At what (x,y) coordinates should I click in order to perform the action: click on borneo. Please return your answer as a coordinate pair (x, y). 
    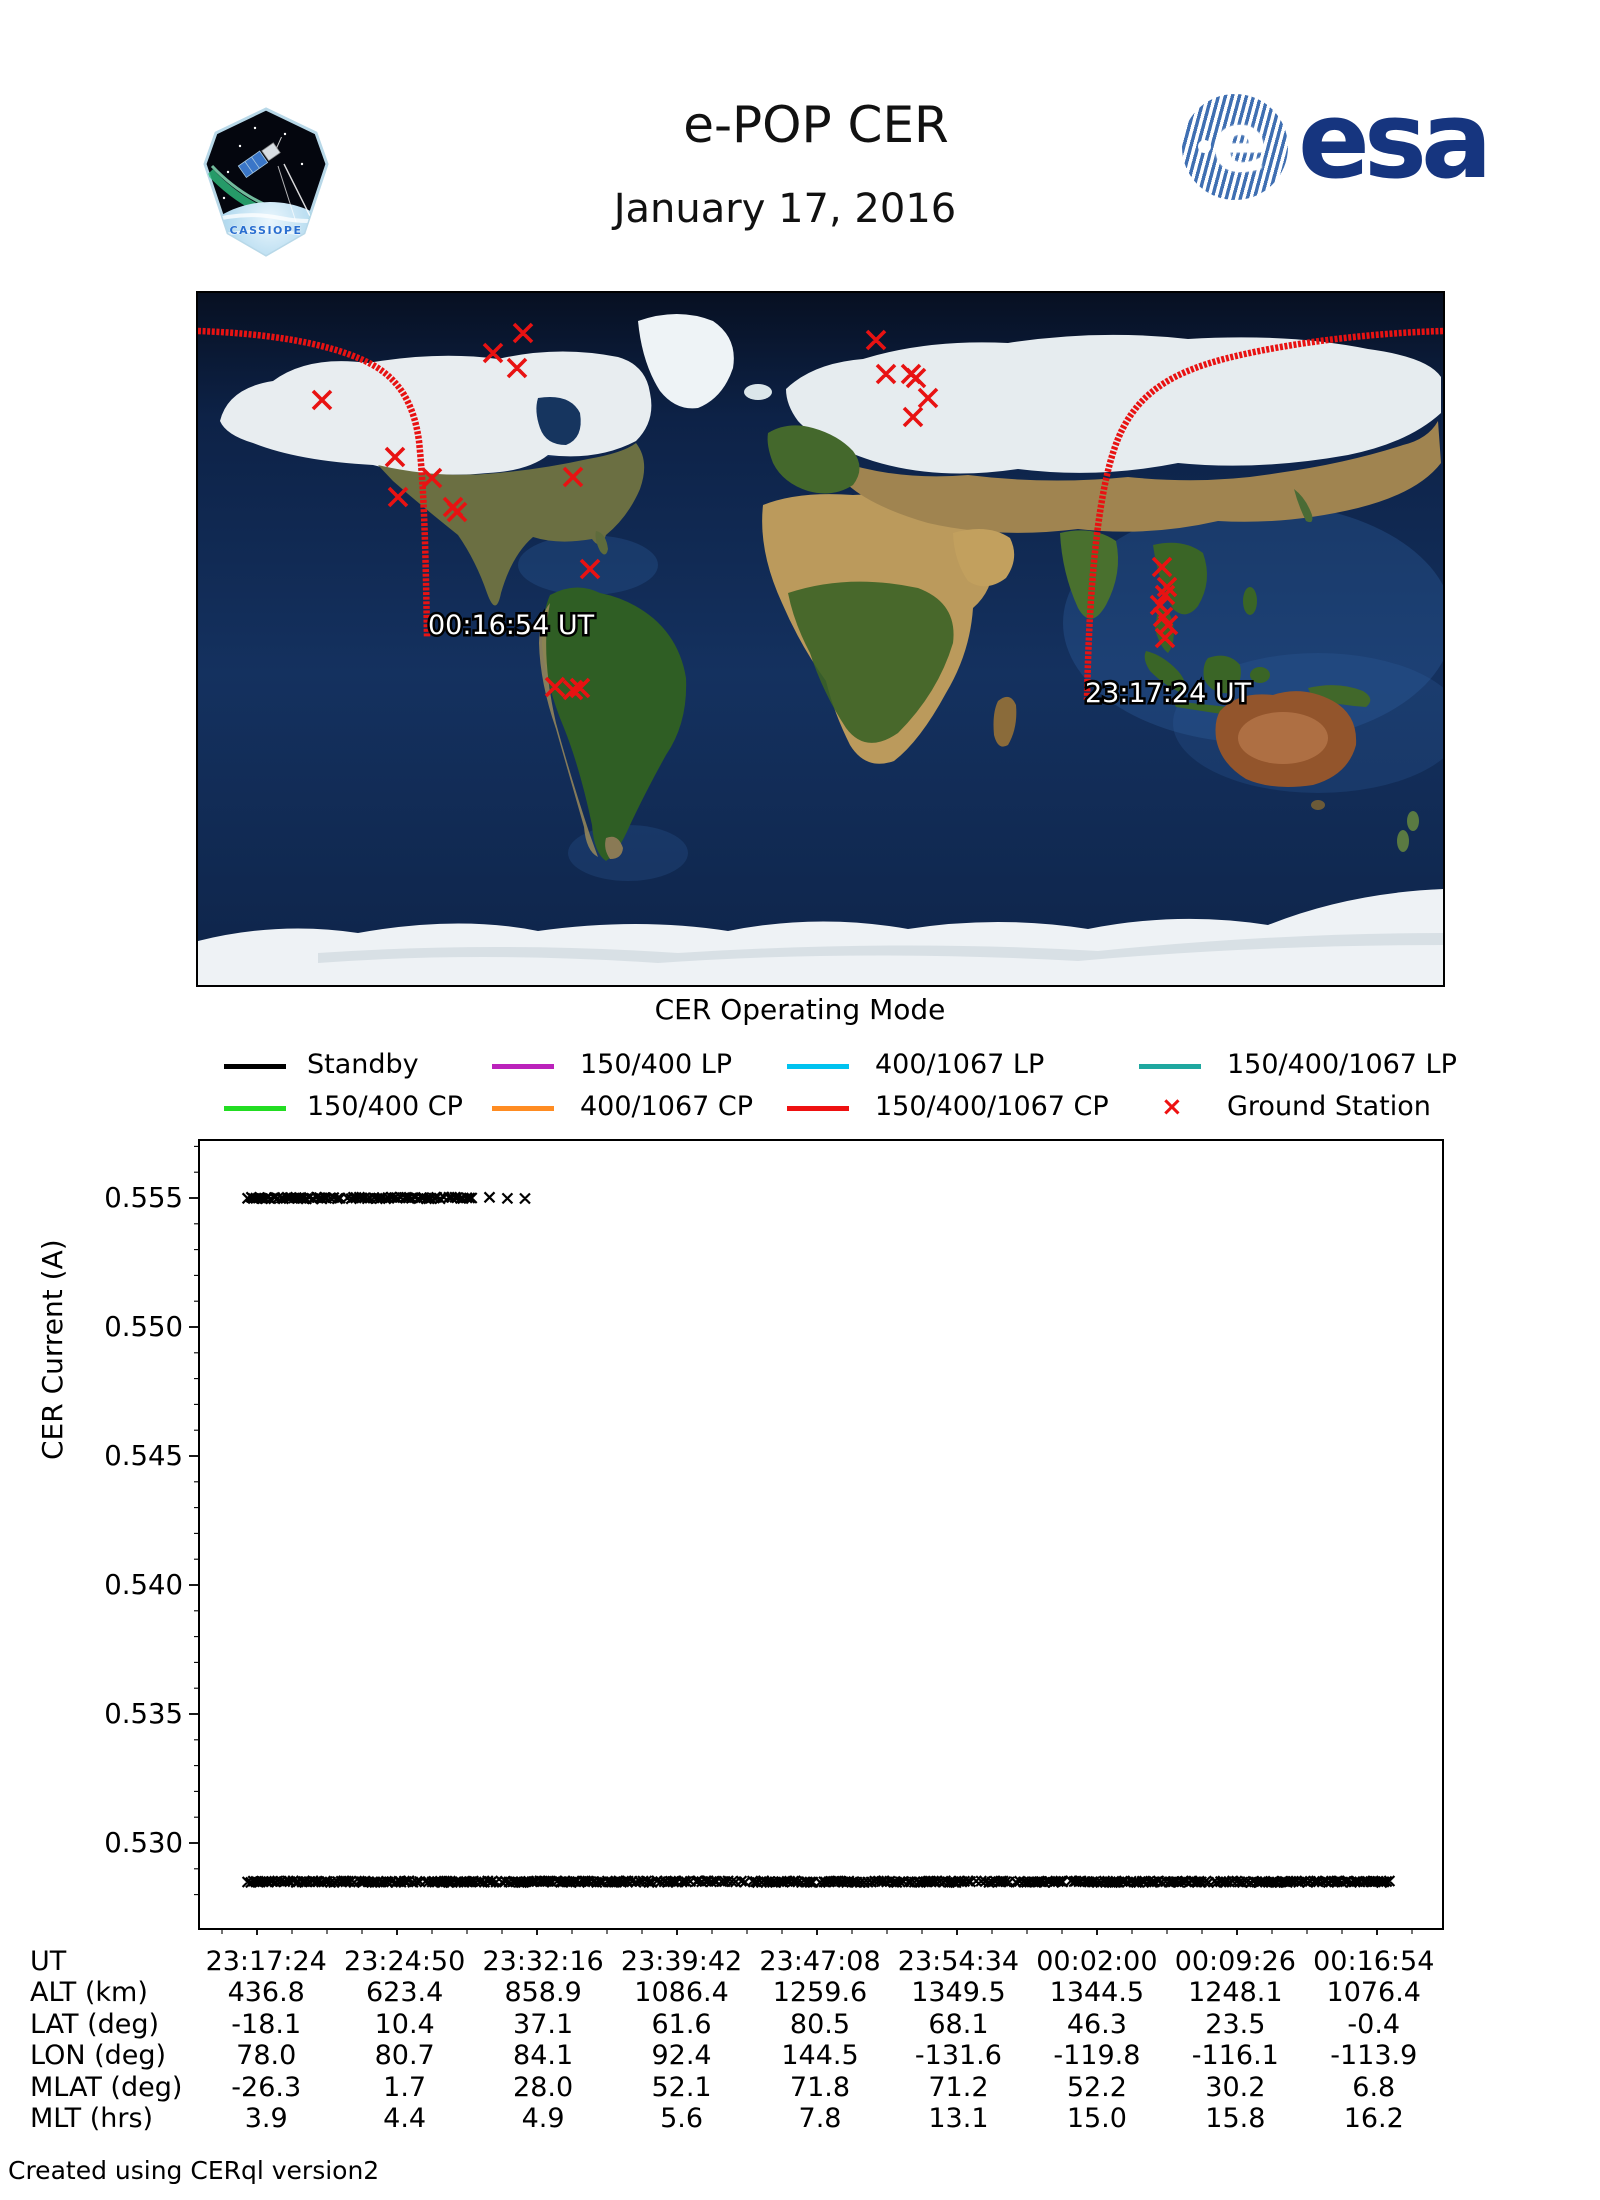
    Looking at the image, I should click on (1222, 674).